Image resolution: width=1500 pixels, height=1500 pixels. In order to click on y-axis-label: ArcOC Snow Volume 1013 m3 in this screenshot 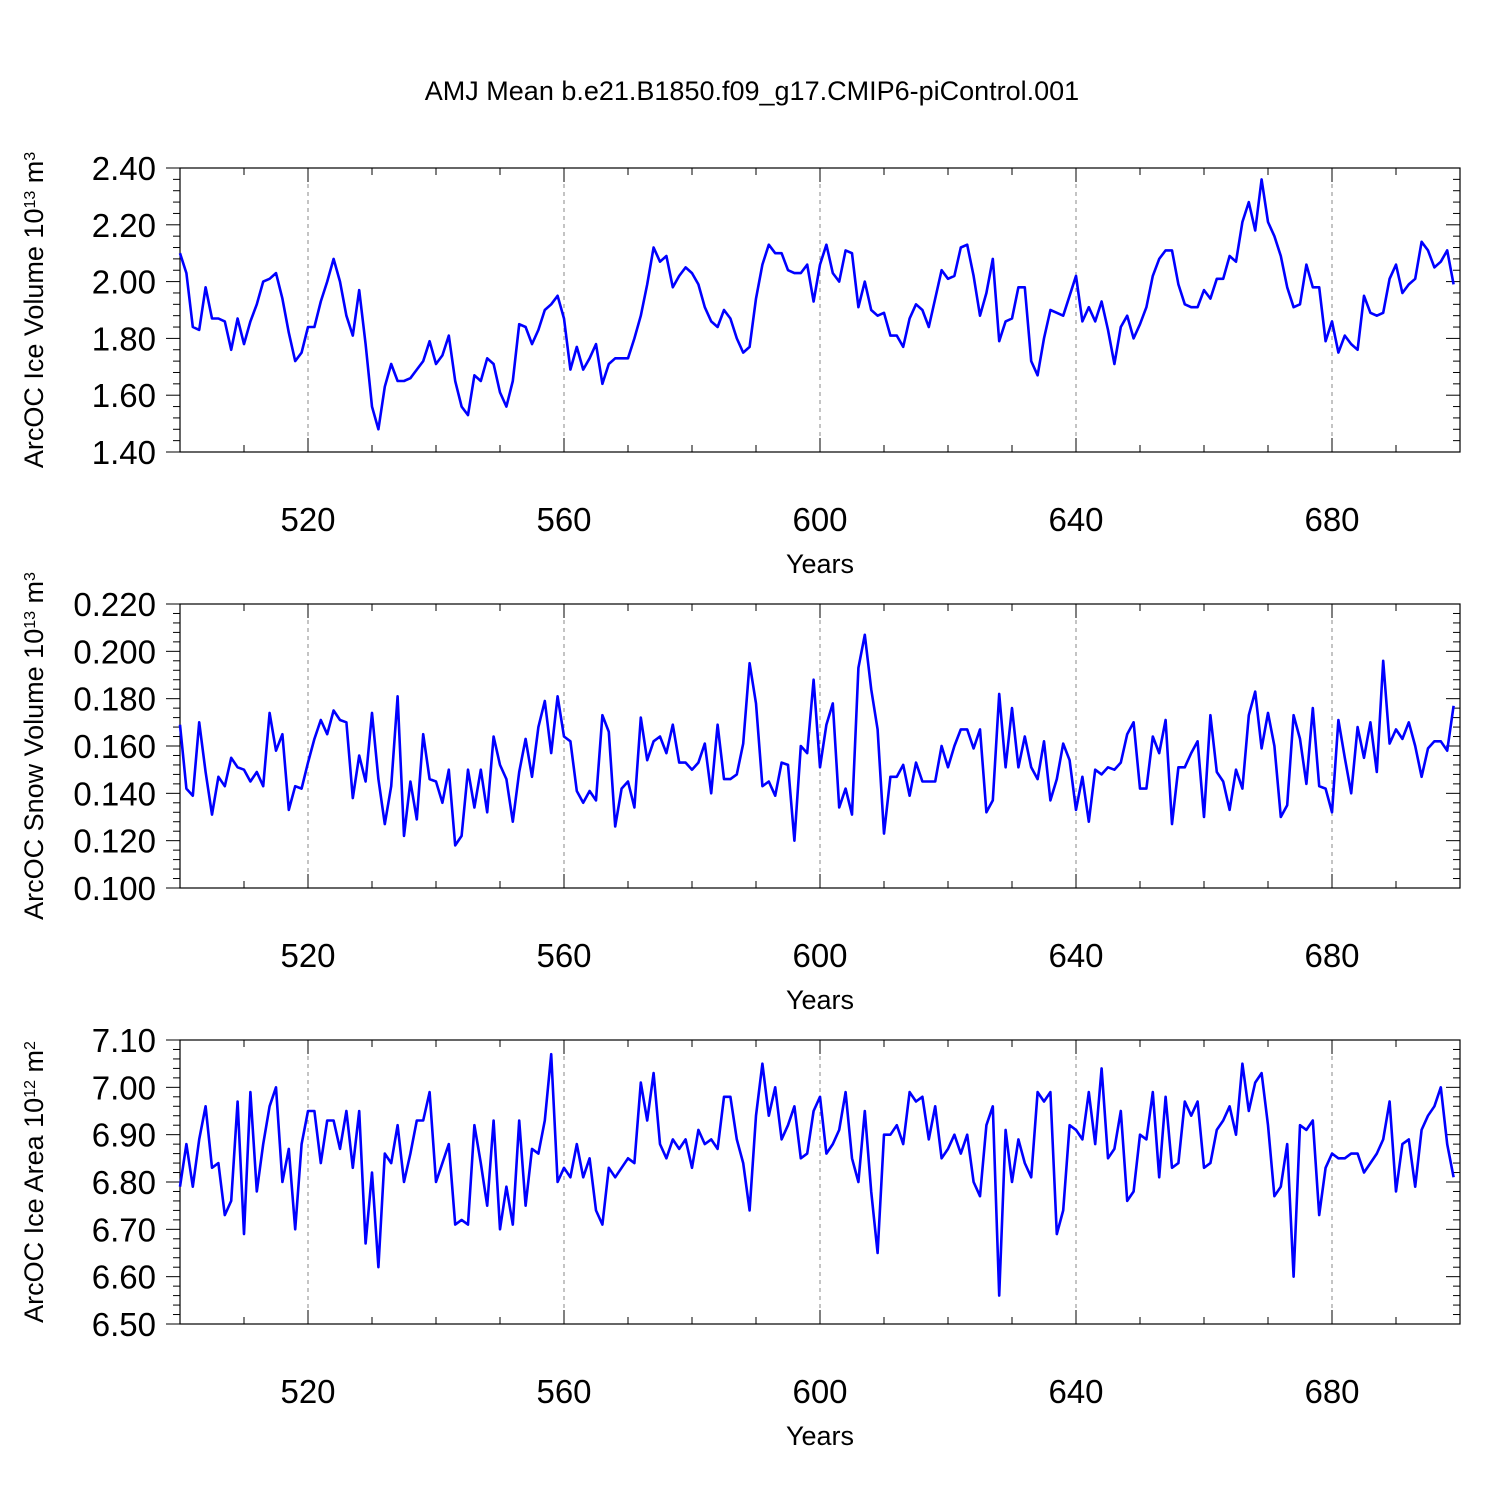, I will do `click(34, 746)`.